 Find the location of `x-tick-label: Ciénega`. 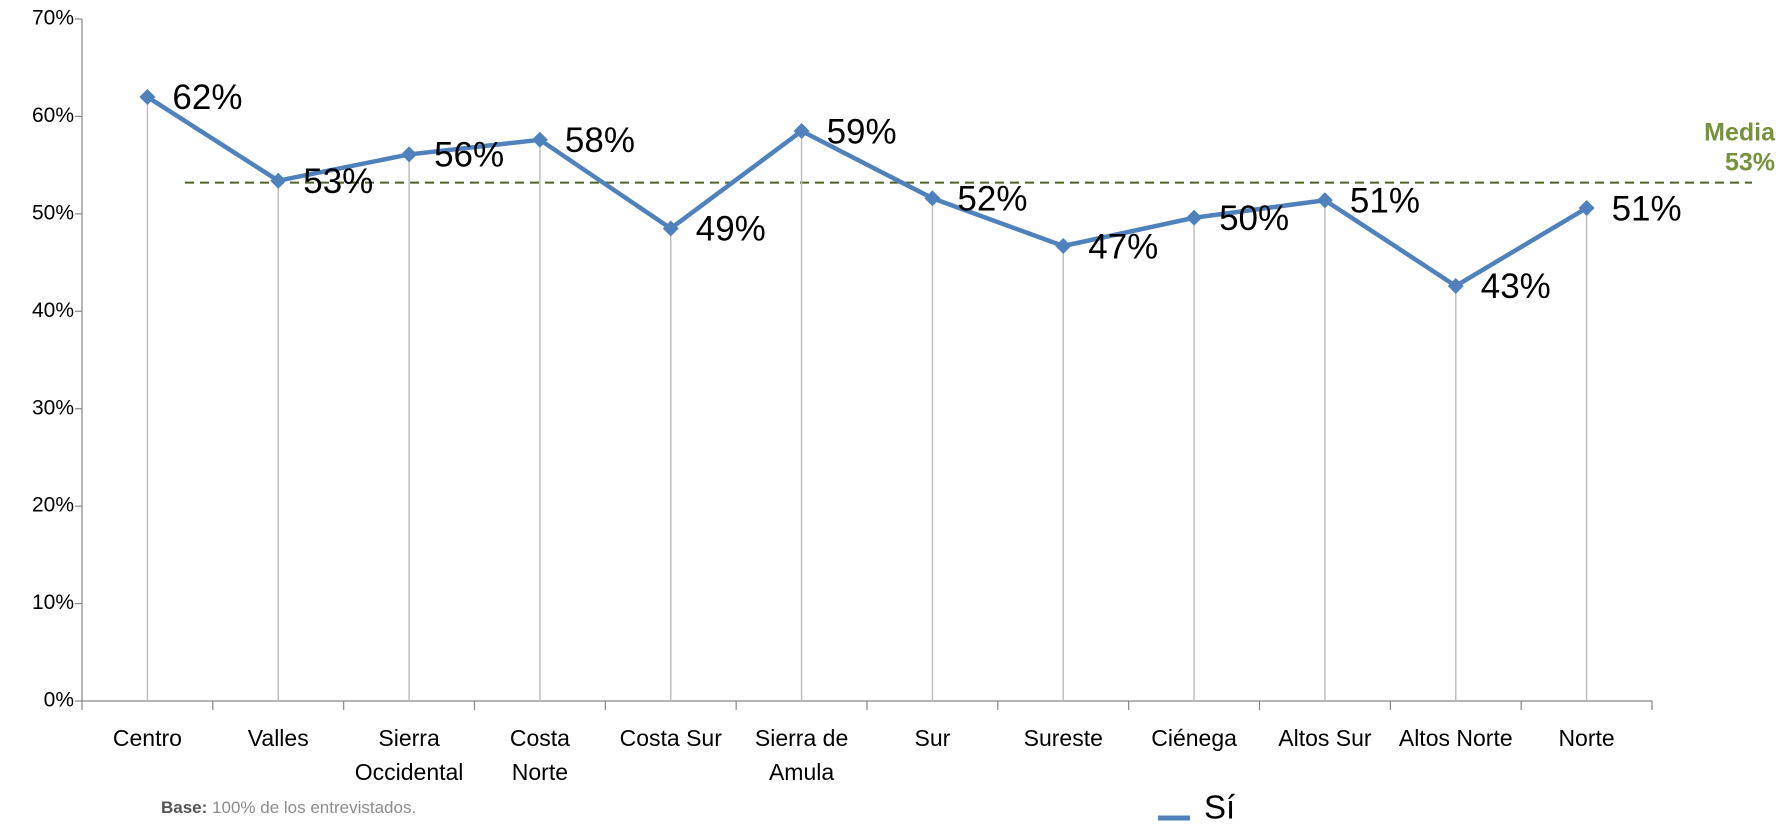

x-tick-label: Ciénega is located at coordinates (1194, 738).